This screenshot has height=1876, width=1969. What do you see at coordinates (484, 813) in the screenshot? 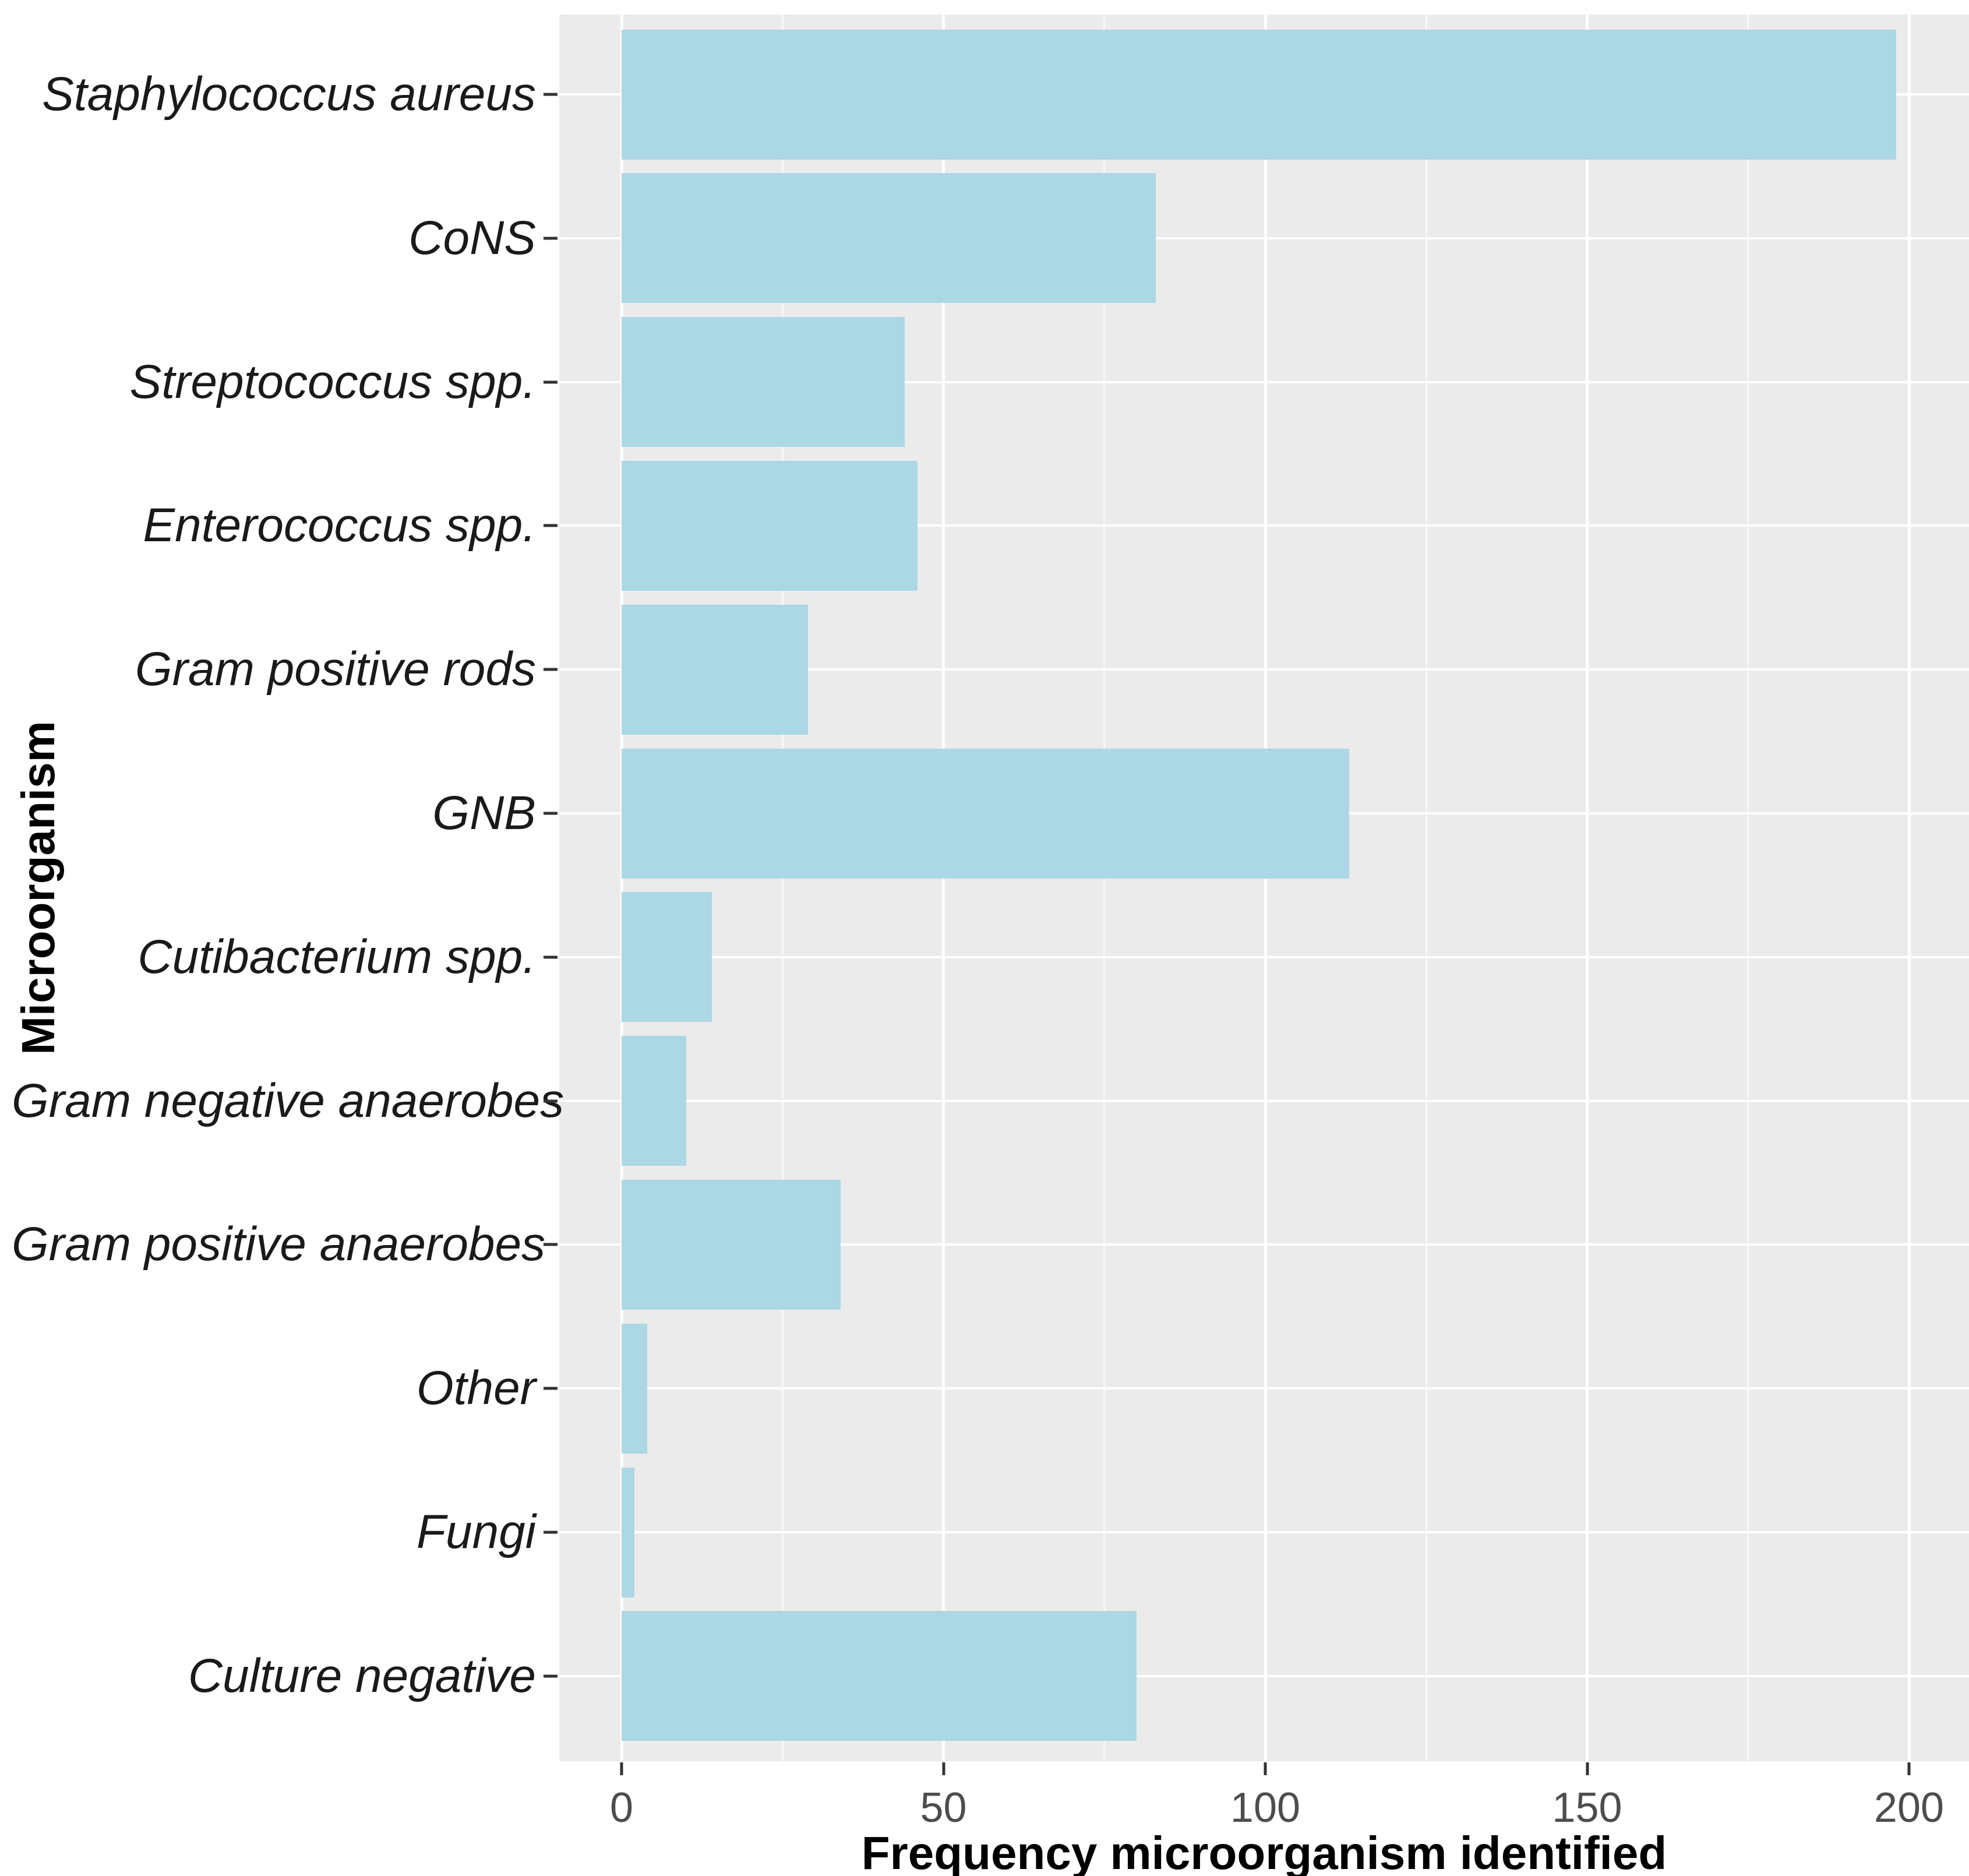
I see `y-category-label-5: GNB` at bounding box center [484, 813].